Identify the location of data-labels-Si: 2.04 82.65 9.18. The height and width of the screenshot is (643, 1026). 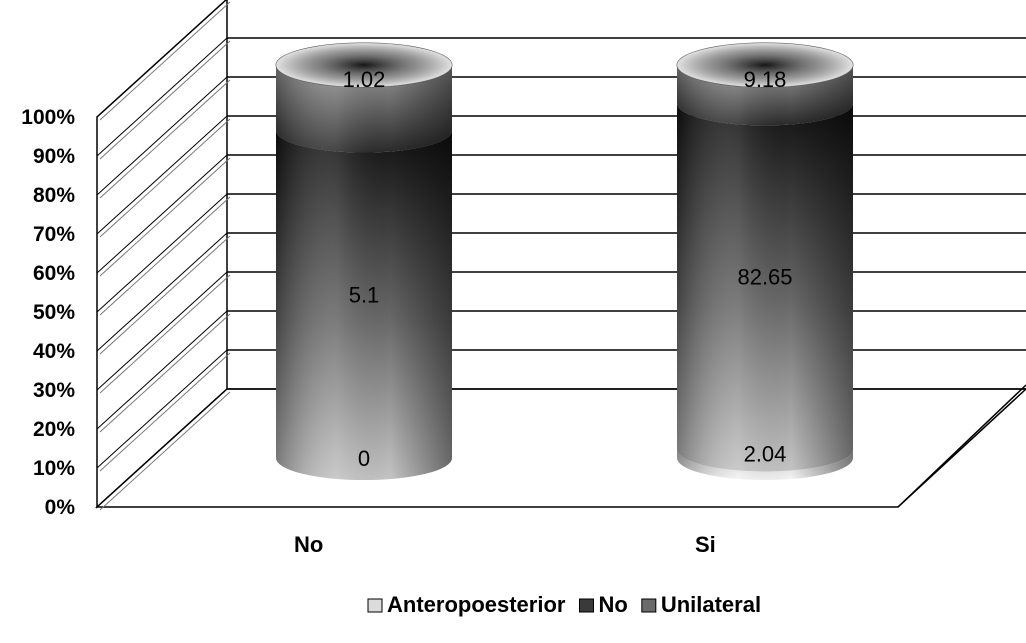
(764, 267).